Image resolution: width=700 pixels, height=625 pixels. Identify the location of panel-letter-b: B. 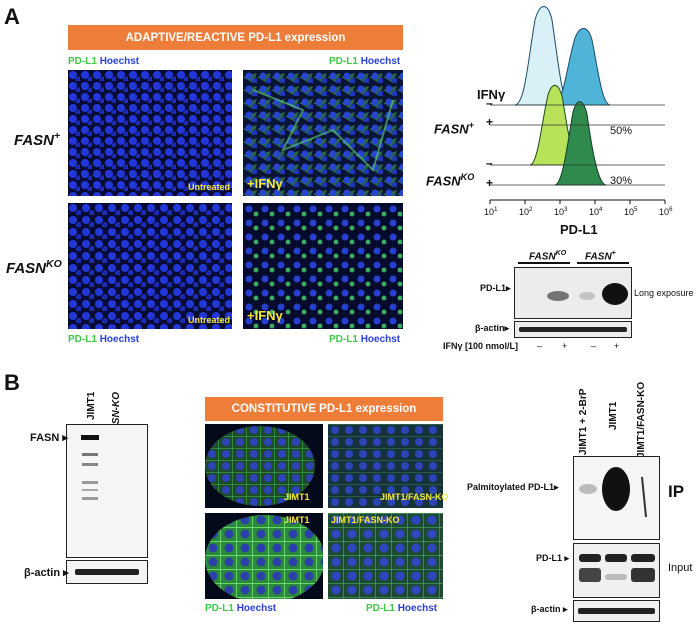
(12, 382).